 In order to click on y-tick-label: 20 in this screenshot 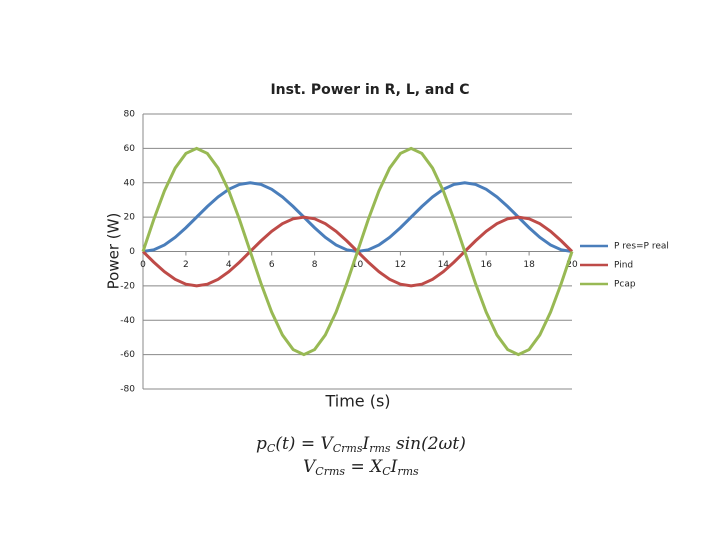, I will do `click(130, 218)`.